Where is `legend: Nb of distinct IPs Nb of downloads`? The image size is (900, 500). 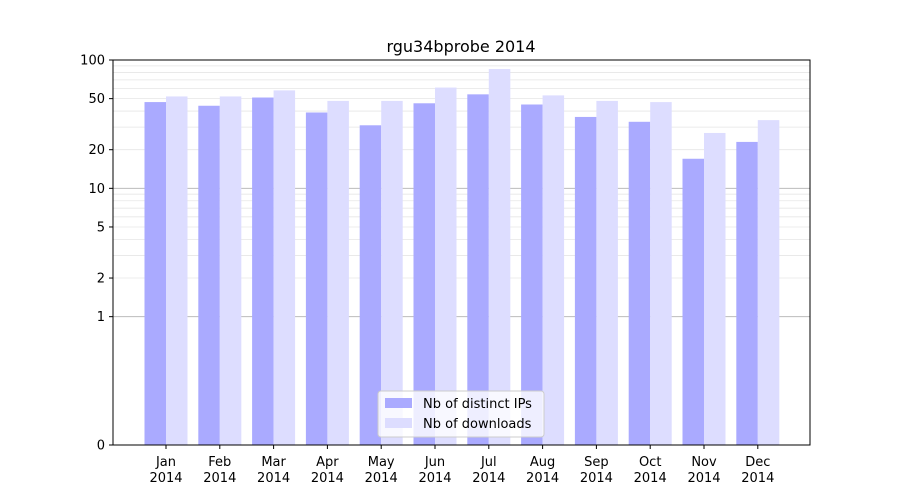
legend: Nb of distinct IPs Nb of downloads is located at coordinates (461, 414).